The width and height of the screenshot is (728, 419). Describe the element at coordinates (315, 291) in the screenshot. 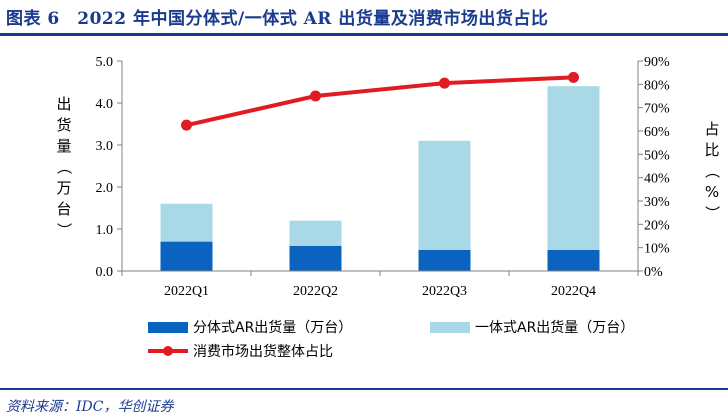

I see `x-tick-label: 2022Q2` at that location.